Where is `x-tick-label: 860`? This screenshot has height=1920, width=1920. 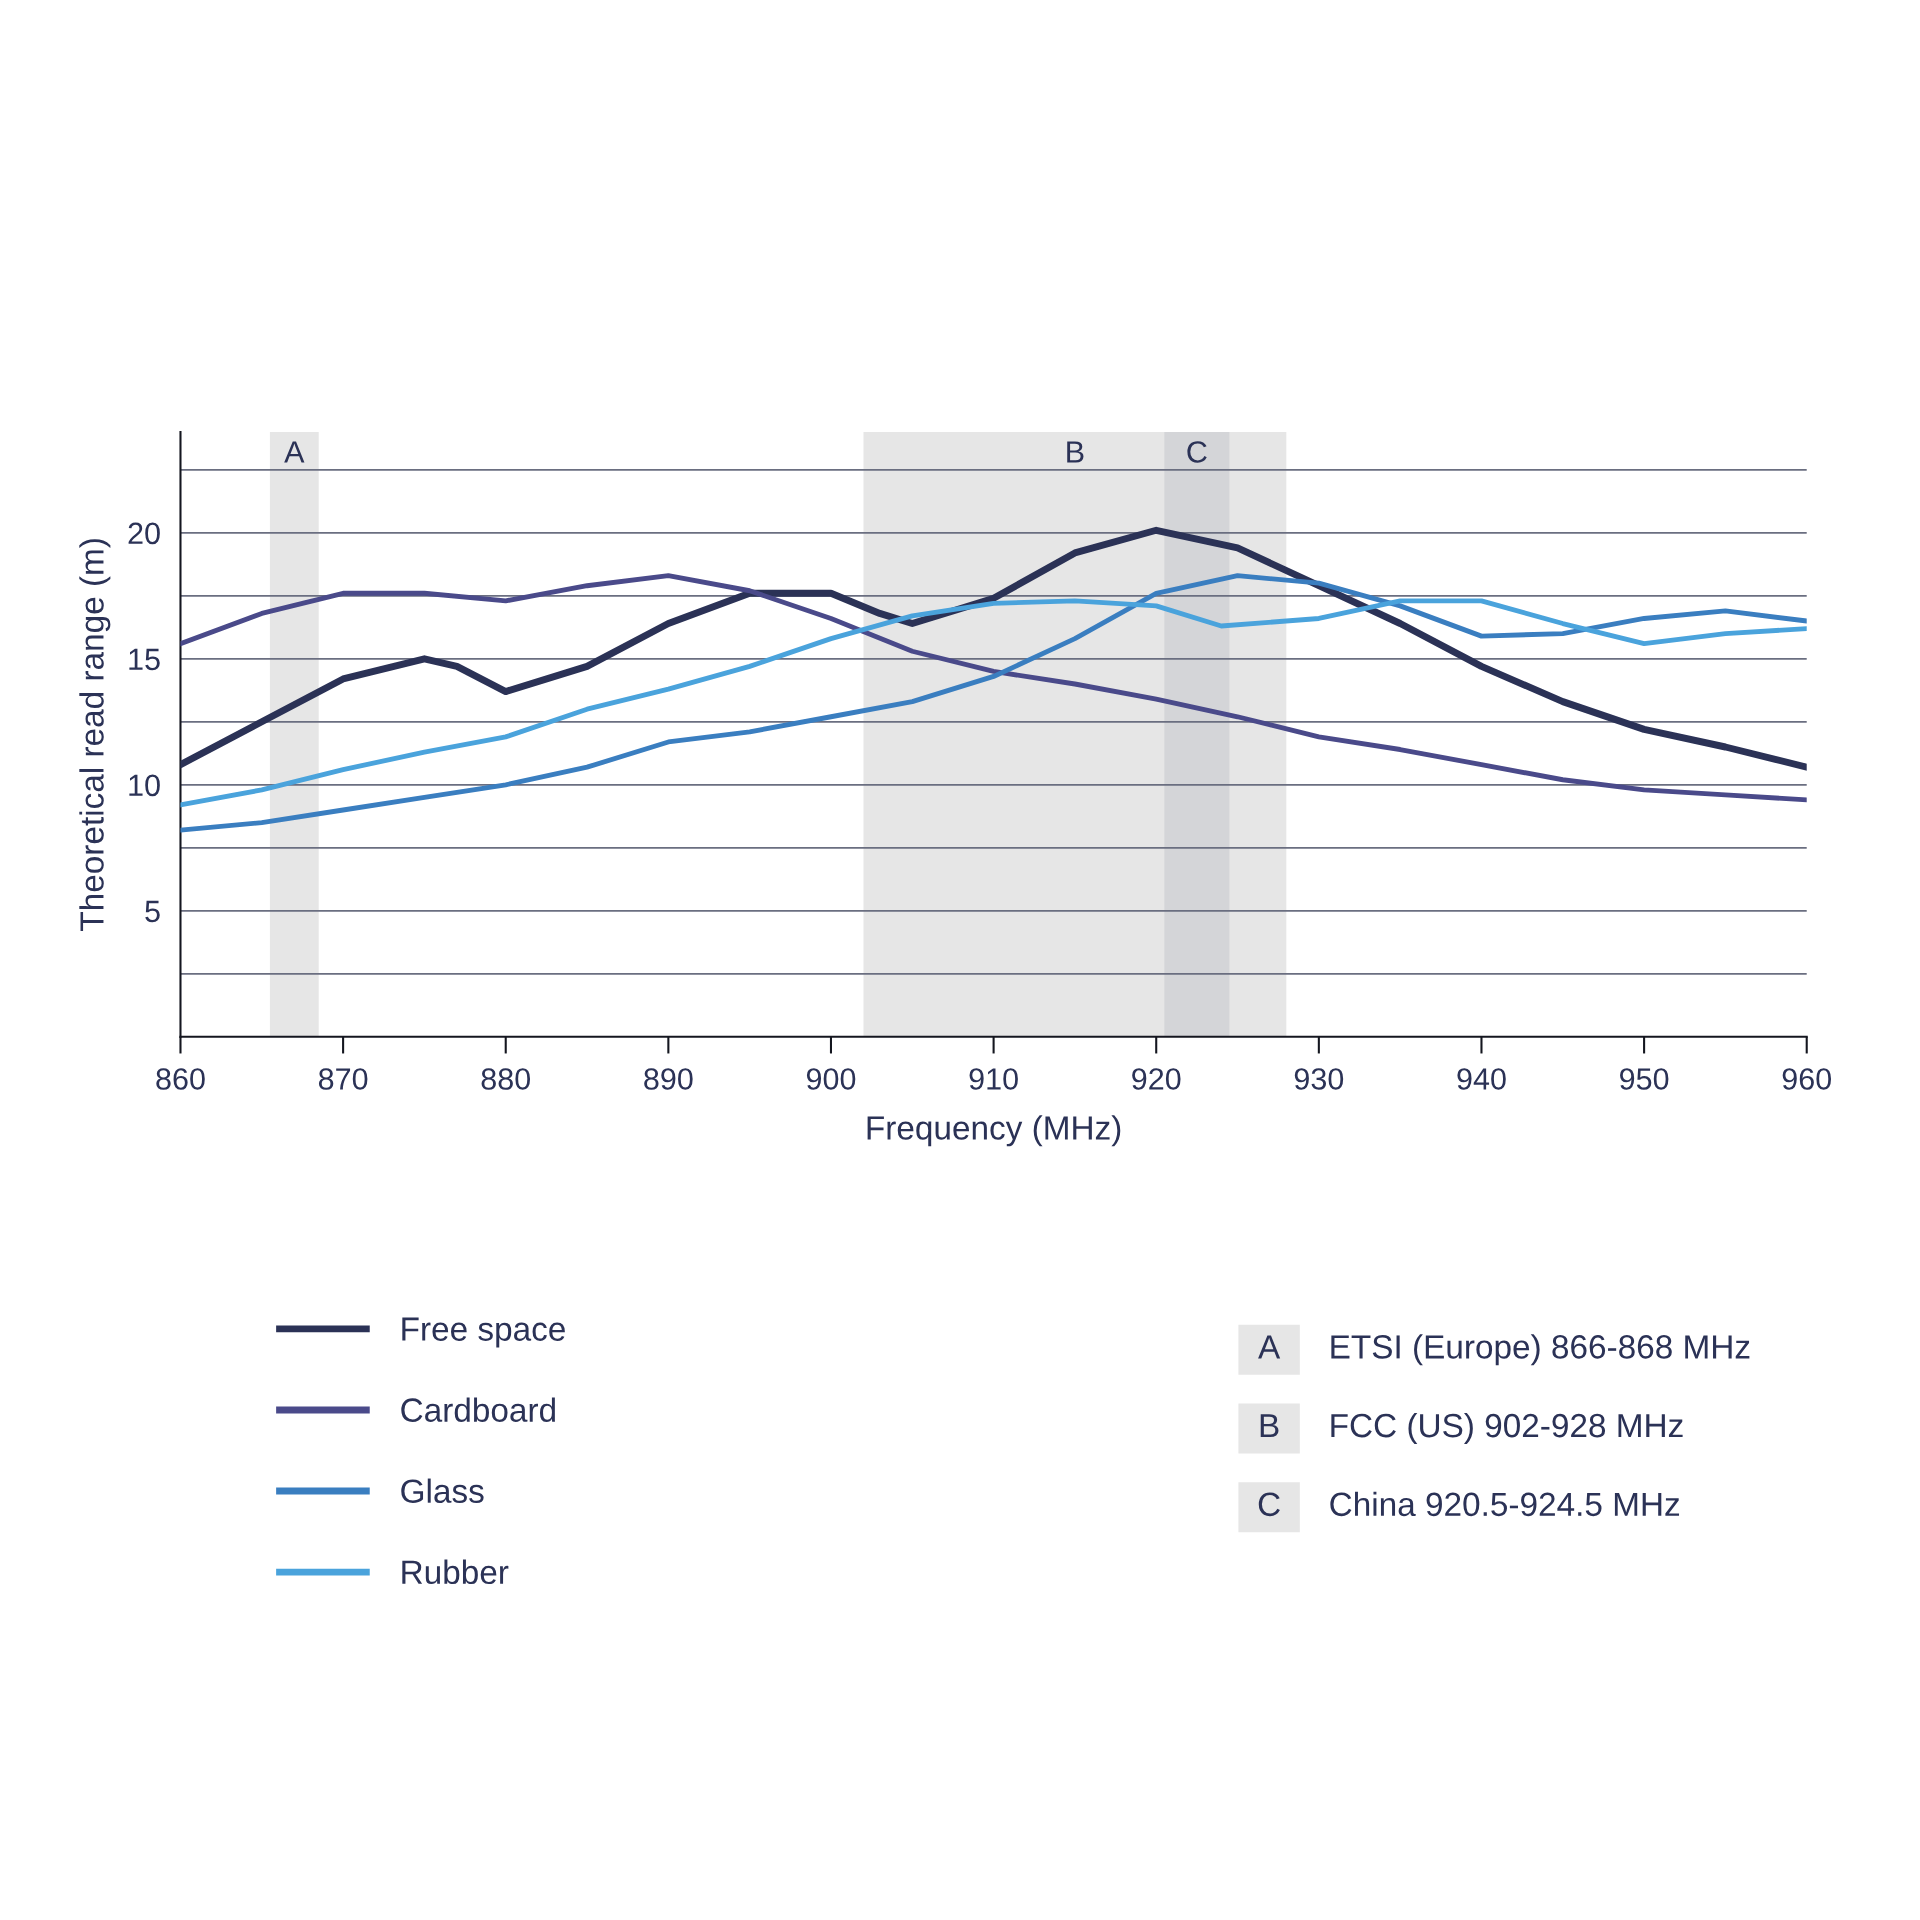 x-tick-label: 860 is located at coordinates (180, 1079).